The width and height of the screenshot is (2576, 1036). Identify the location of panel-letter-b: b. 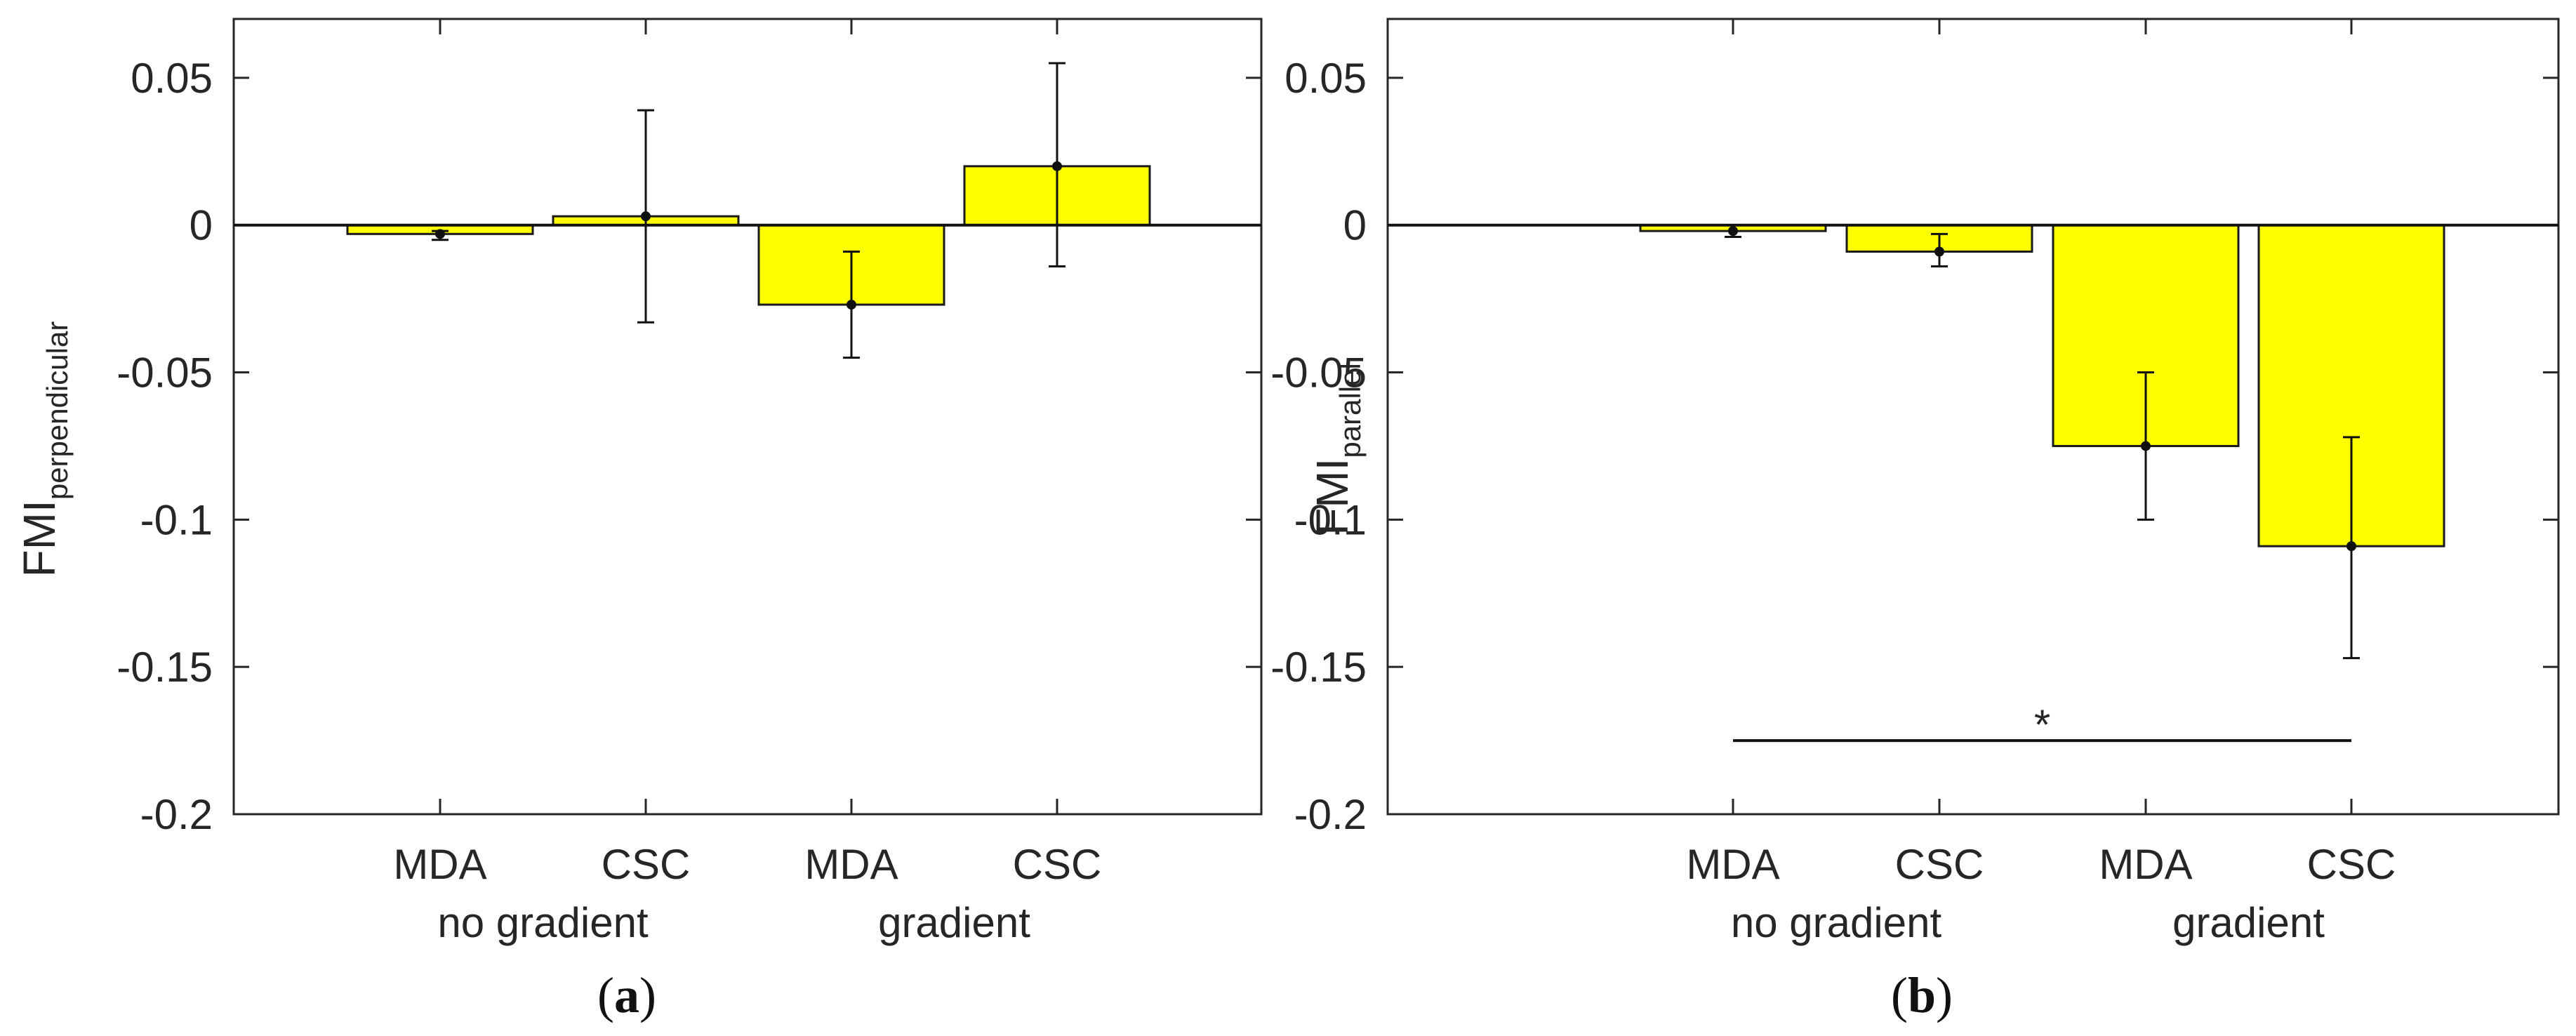
(1922, 995).